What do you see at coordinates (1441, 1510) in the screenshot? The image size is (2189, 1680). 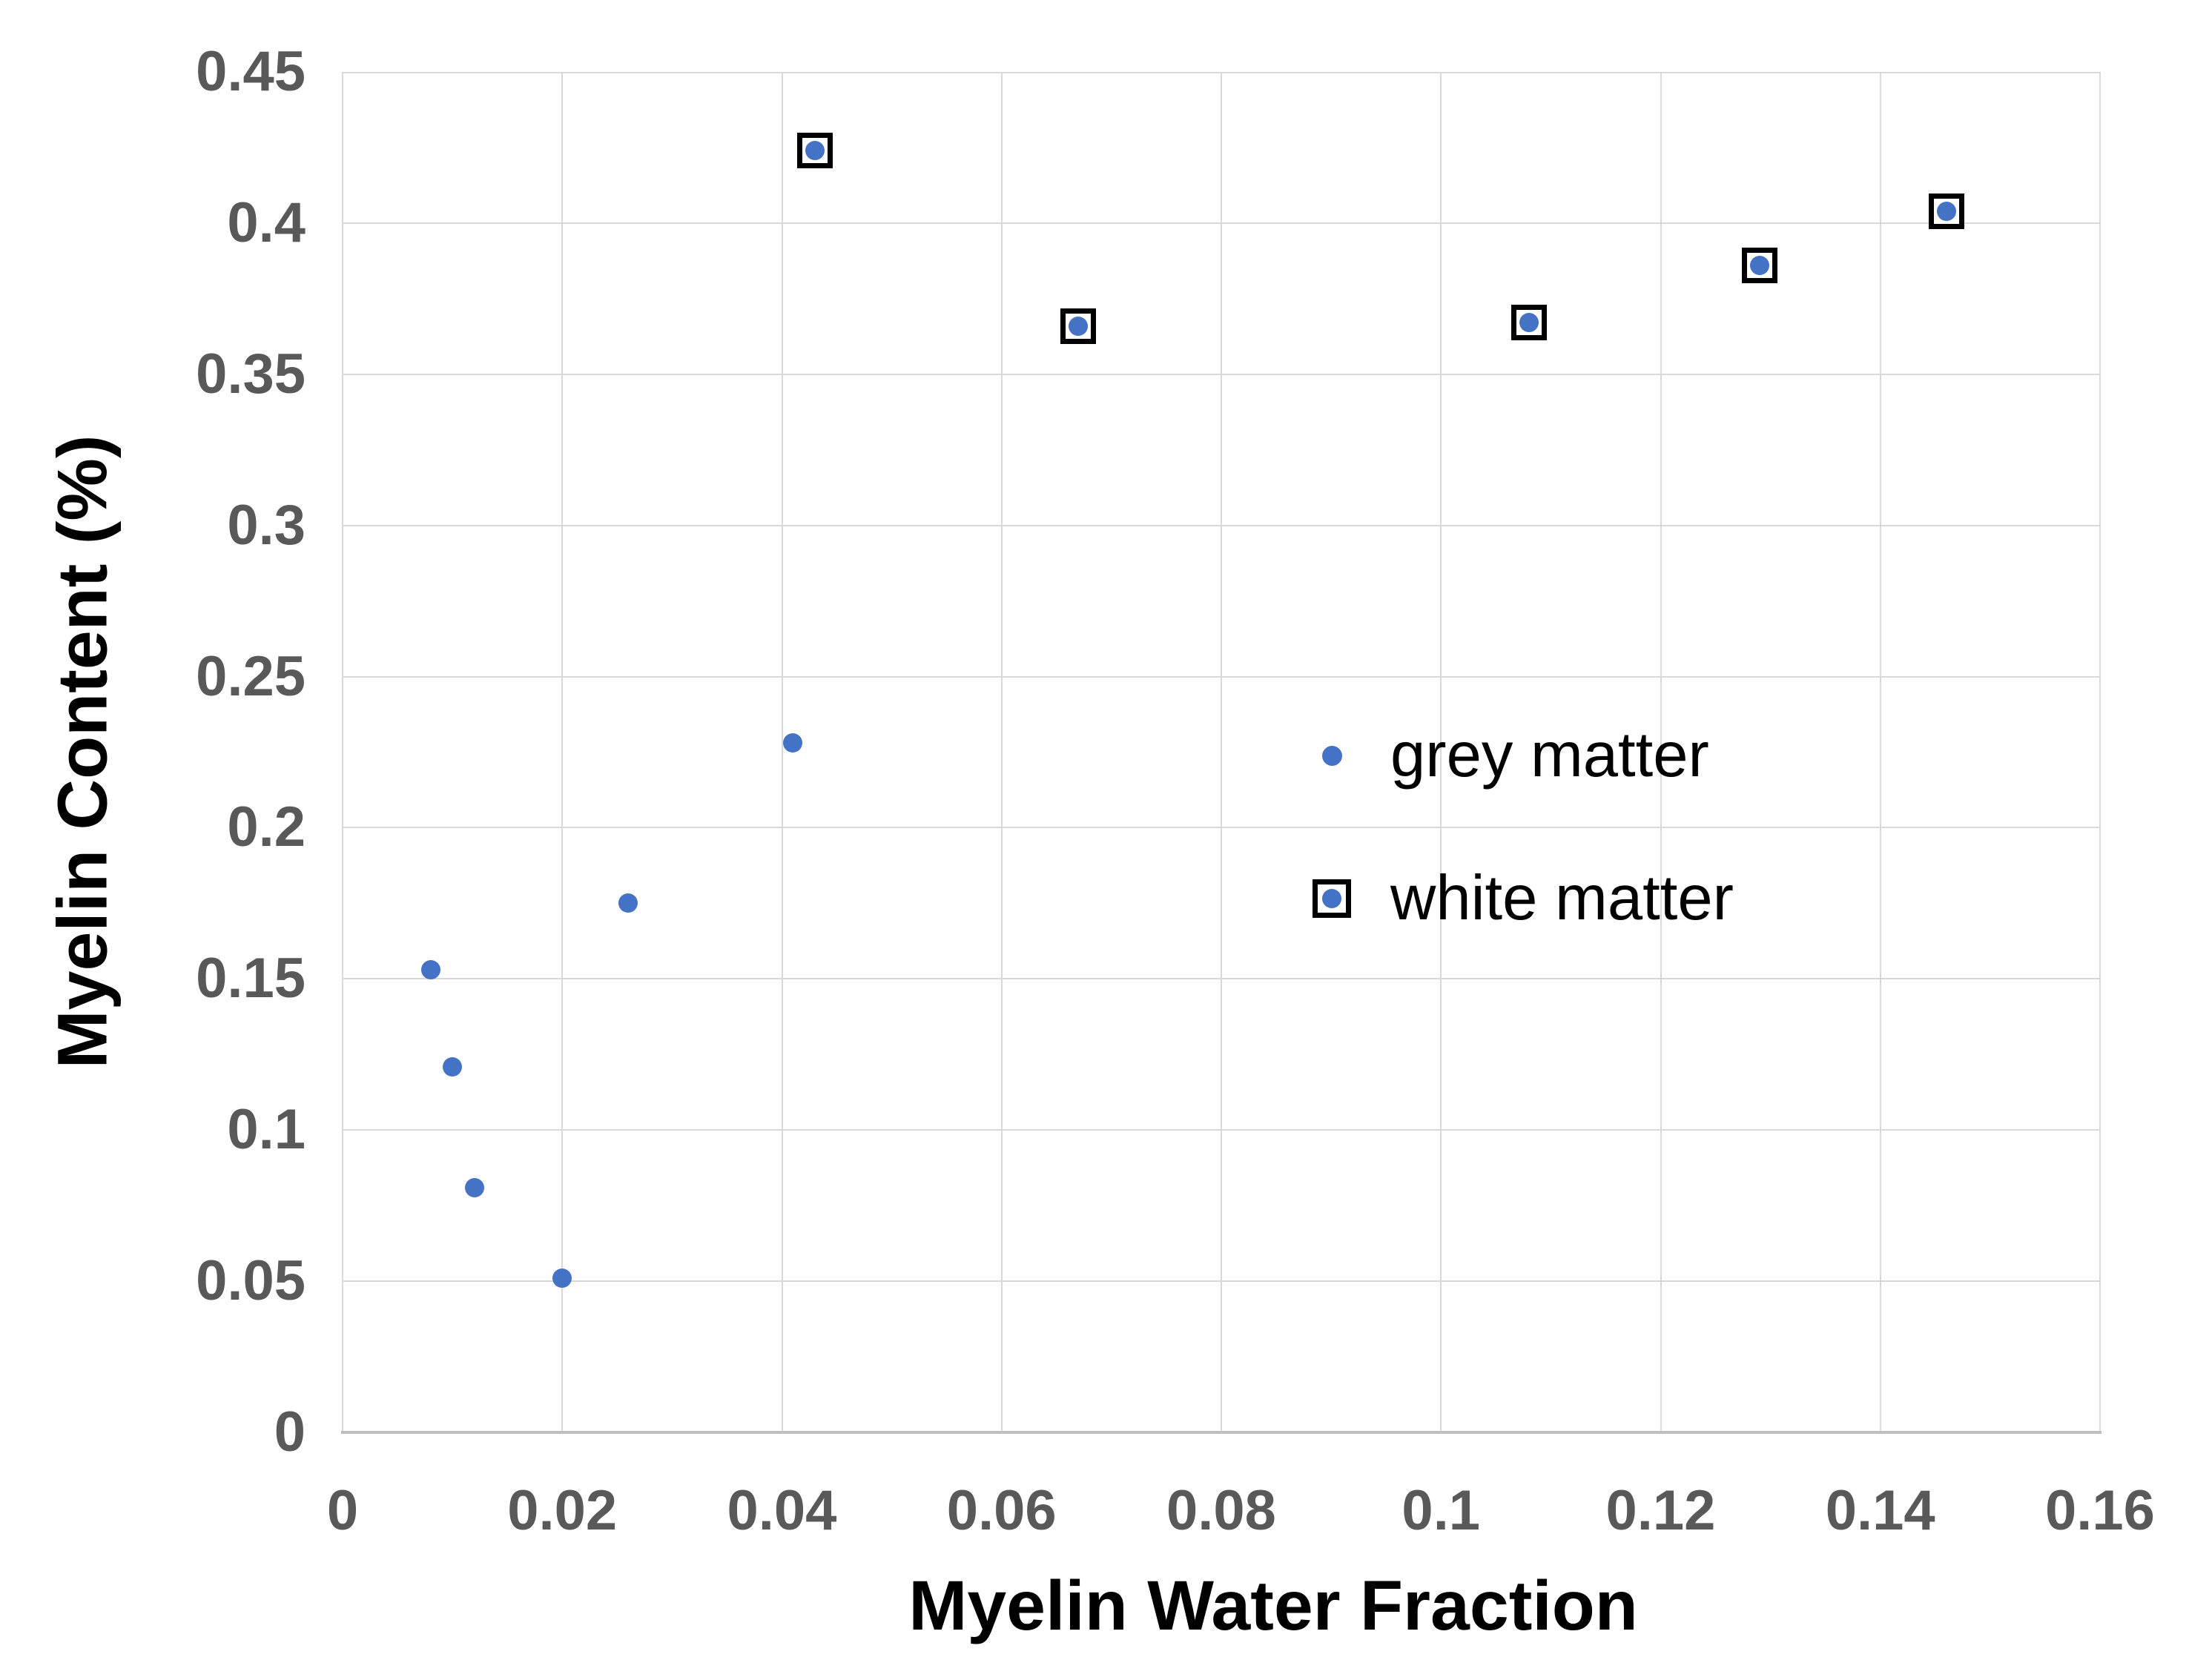 I see `x-tick-label: 0.1` at bounding box center [1441, 1510].